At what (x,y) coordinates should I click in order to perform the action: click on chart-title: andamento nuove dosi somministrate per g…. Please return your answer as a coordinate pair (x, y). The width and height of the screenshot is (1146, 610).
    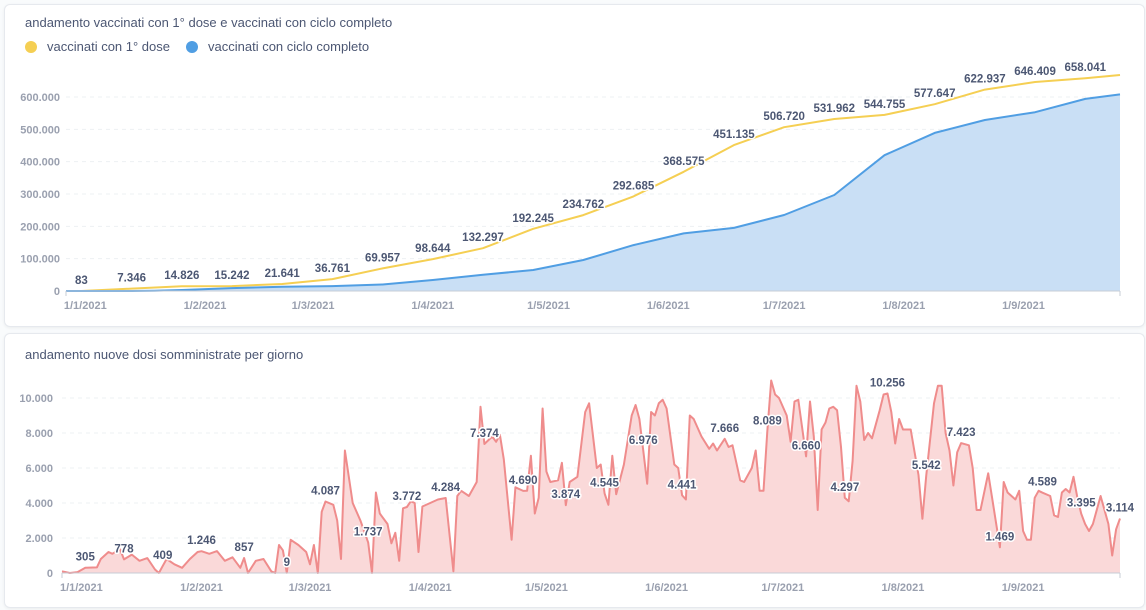
    Looking at the image, I should click on (164, 354).